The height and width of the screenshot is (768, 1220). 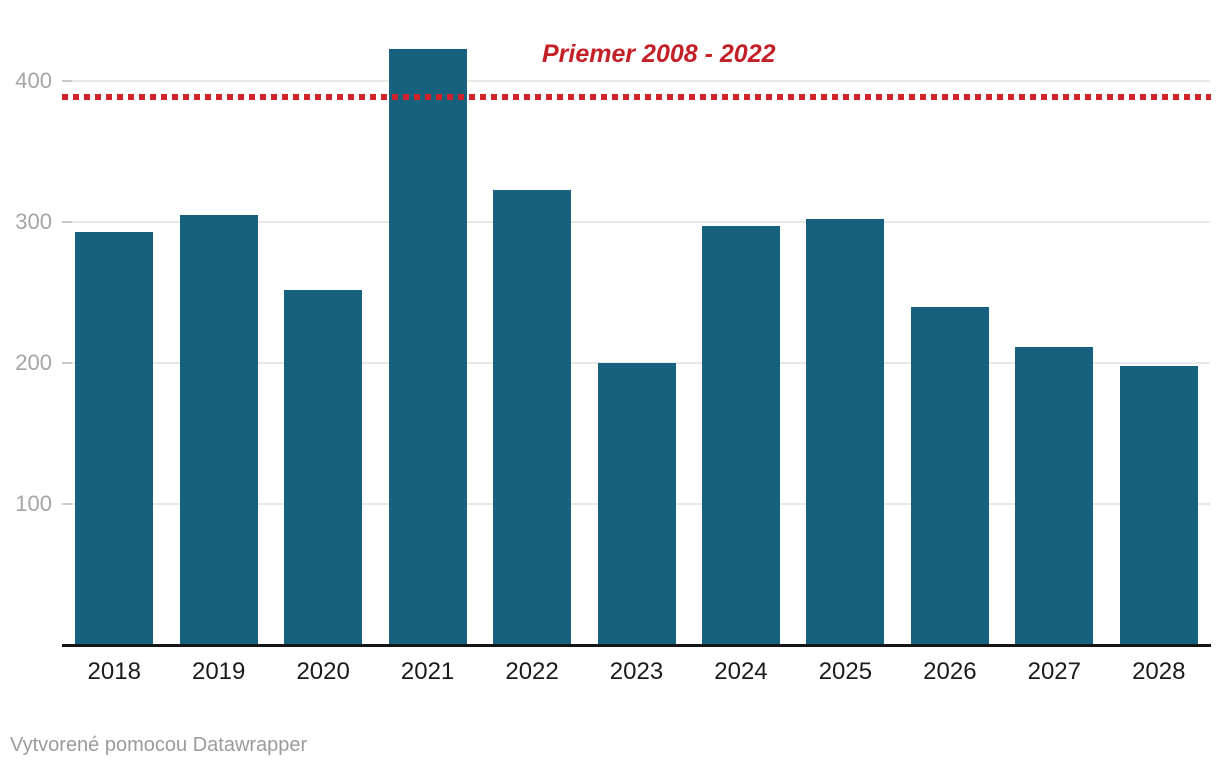 What do you see at coordinates (636, 504) in the screenshot?
I see `bar-2023` at bounding box center [636, 504].